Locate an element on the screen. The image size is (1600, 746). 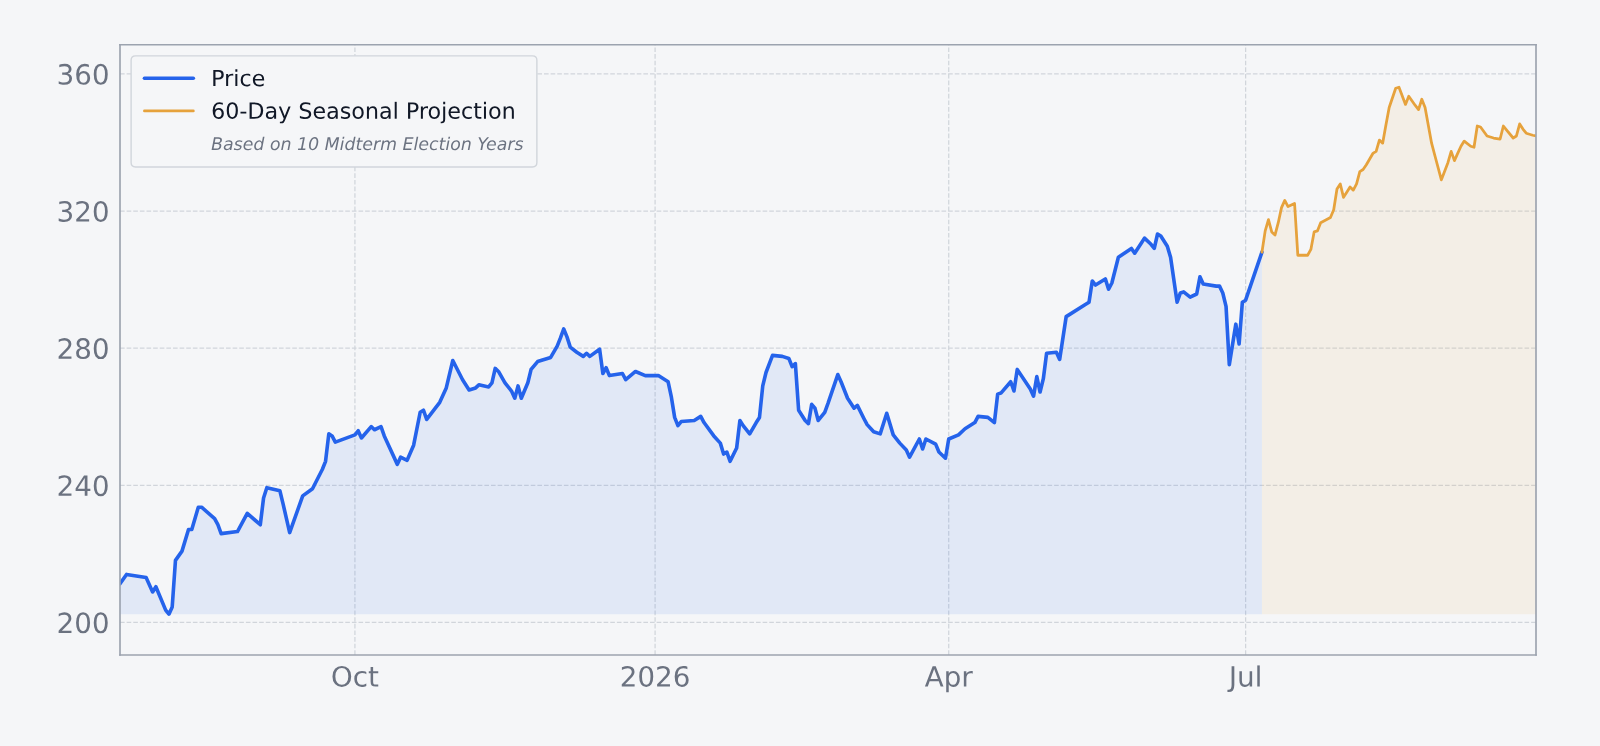
x-tick-label: 2026 is located at coordinates (655, 676).